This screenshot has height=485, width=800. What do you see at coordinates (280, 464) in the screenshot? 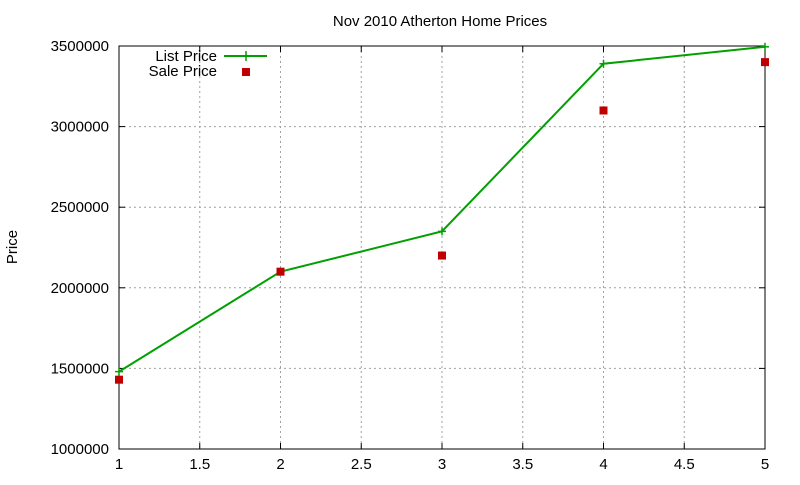
I see `x-tick-label: 2` at bounding box center [280, 464].